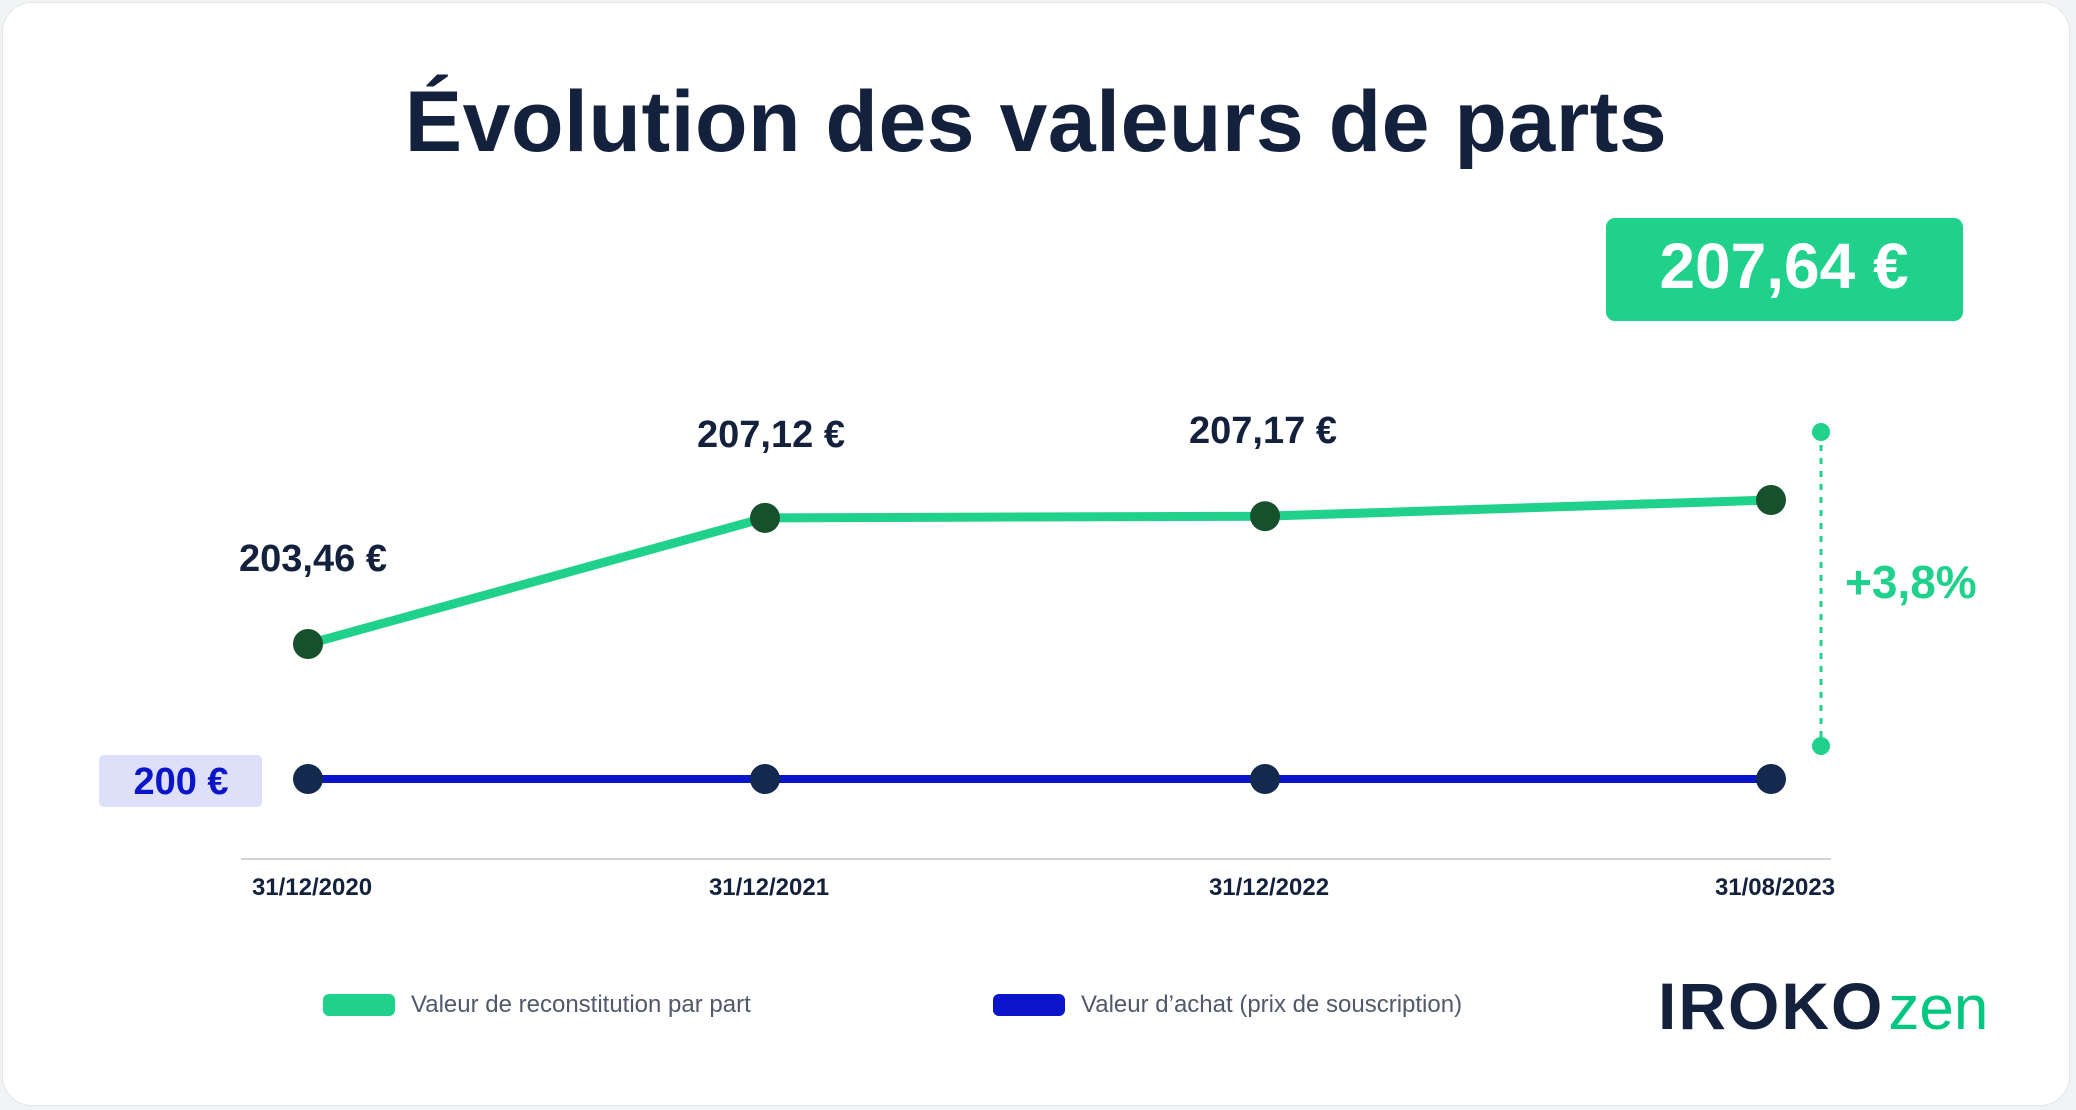 The image size is (2076, 1110). Describe the element at coordinates (1938, 1008) in the screenshot. I see `brand-name-light: zen` at that location.